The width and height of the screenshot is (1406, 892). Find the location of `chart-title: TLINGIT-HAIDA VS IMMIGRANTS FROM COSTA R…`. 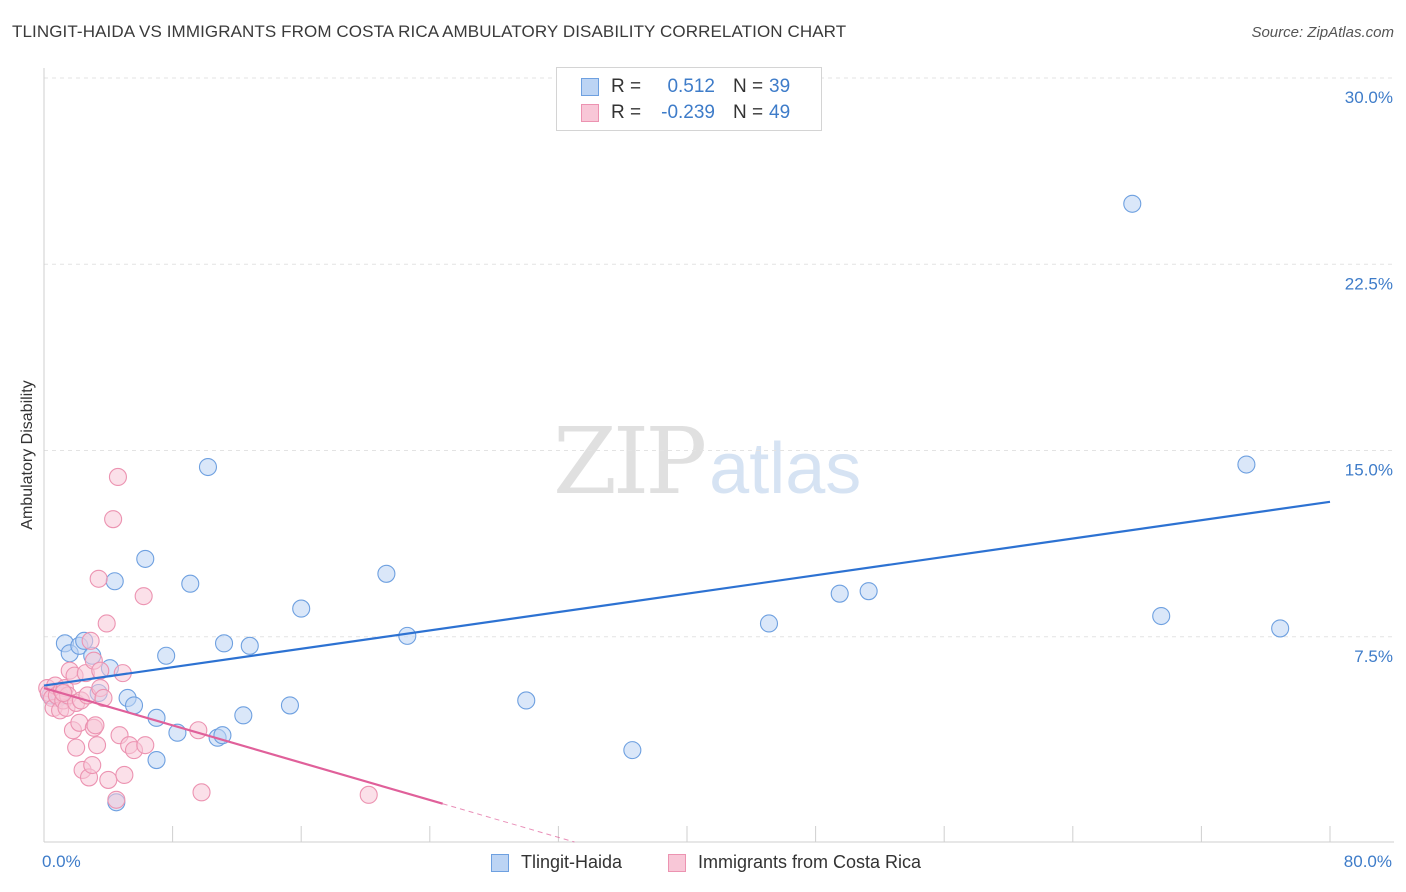

chart-title: TLINGIT-HAIDA VS IMMIGRANTS FROM COSTA R… is located at coordinates (429, 31).